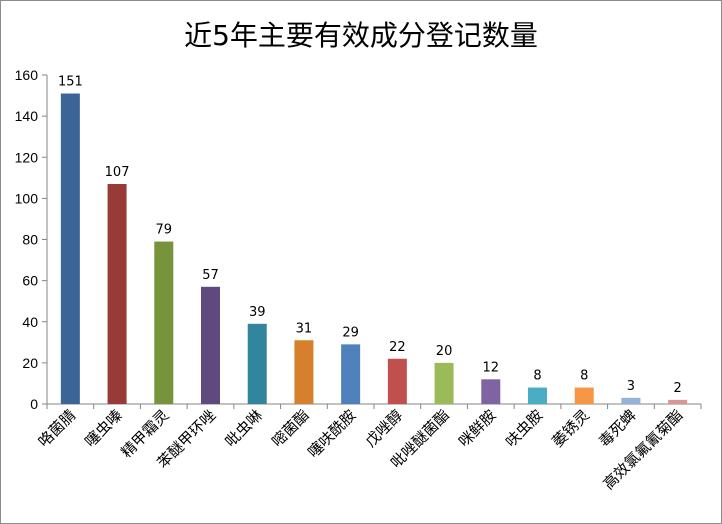 This screenshot has height=524, width=722. Describe the element at coordinates (30, 363) in the screenshot. I see `y-tick-label: 20` at that location.